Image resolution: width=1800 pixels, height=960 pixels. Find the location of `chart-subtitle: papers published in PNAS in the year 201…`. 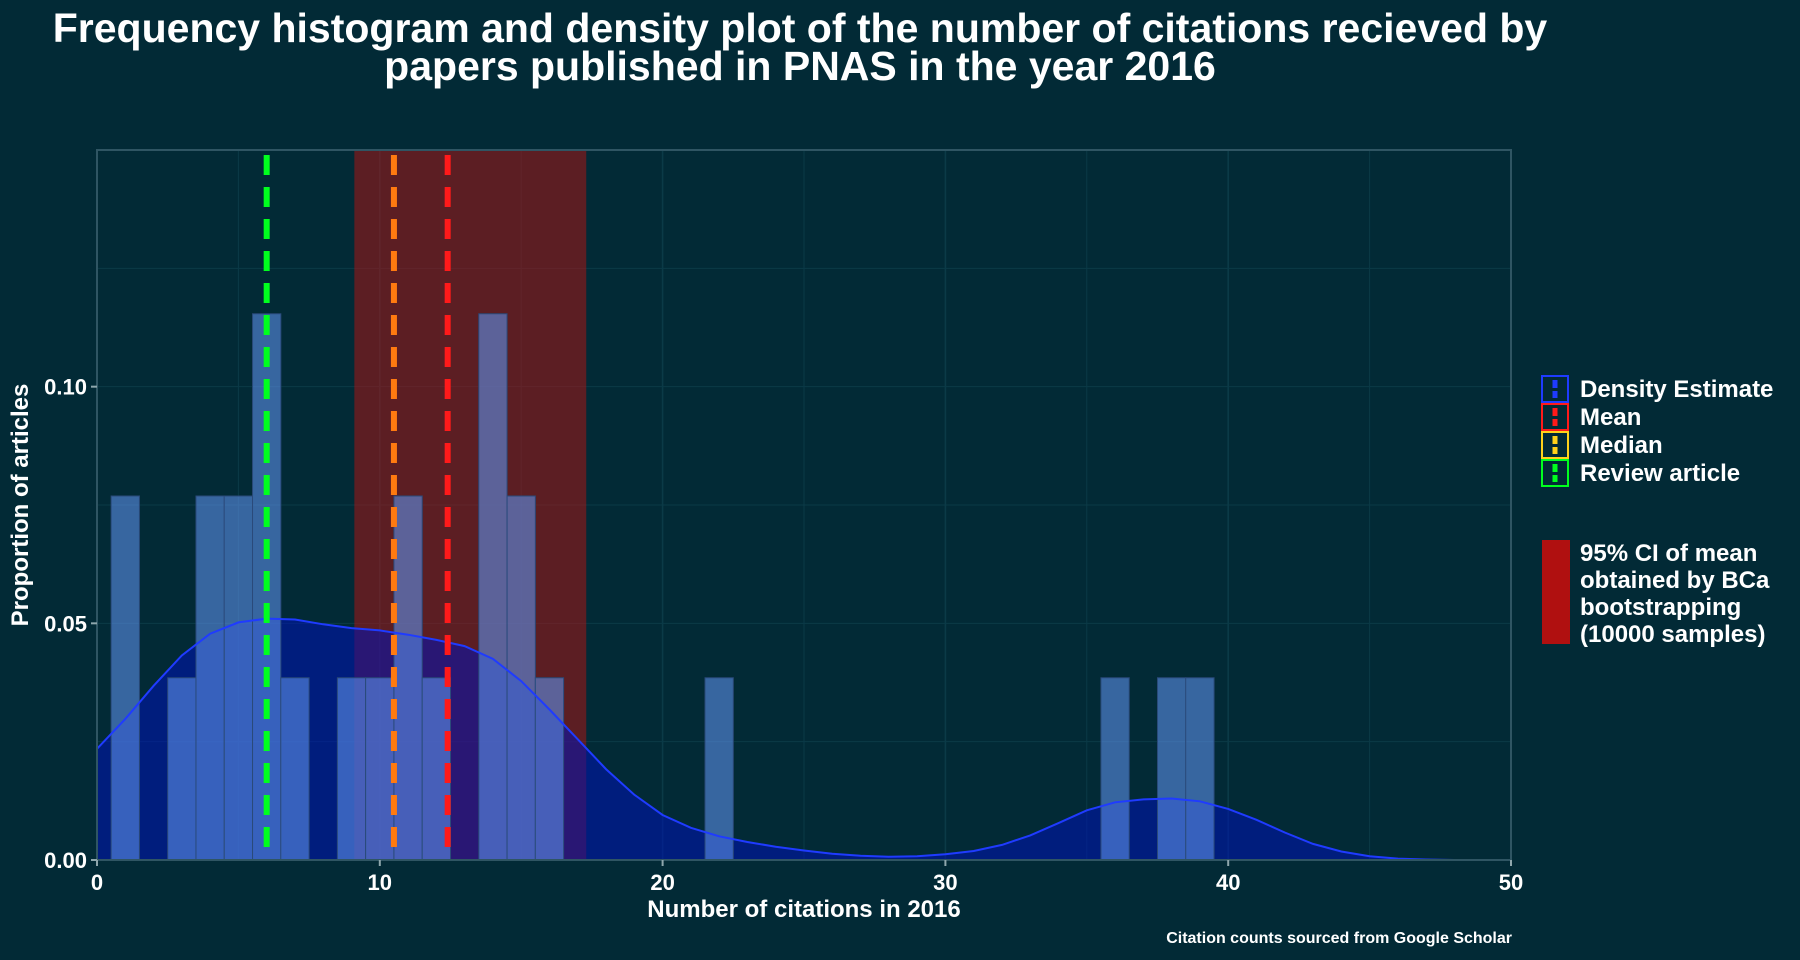

chart-subtitle: papers published in PNAS in the year 201… is located at coordinates (800, 66).